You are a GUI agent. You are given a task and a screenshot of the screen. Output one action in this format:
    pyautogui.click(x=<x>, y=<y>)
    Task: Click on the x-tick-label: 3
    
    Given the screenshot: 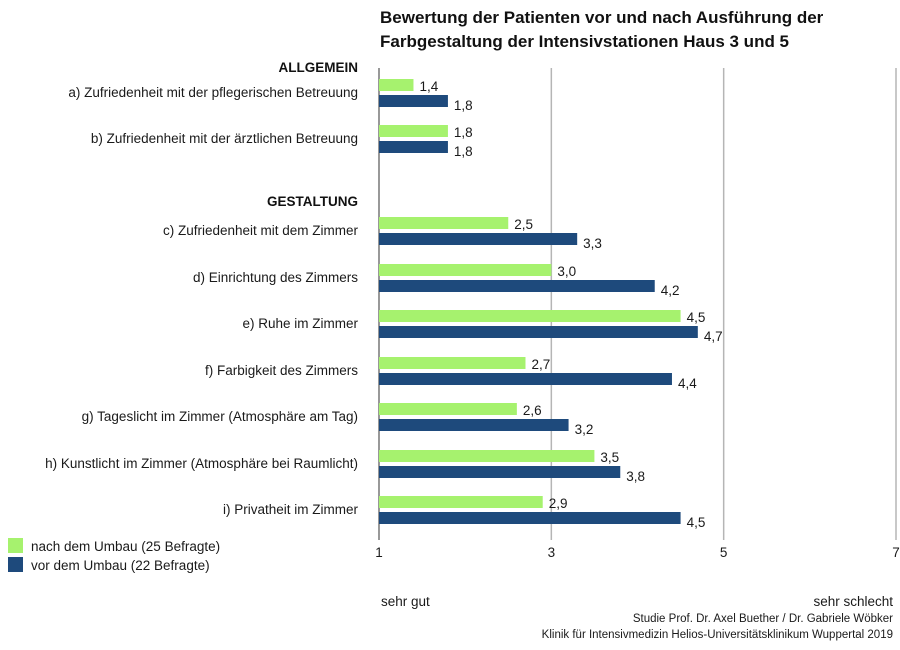 What is the action you would take?
    pyautogui.click(x=552, y=552)
    